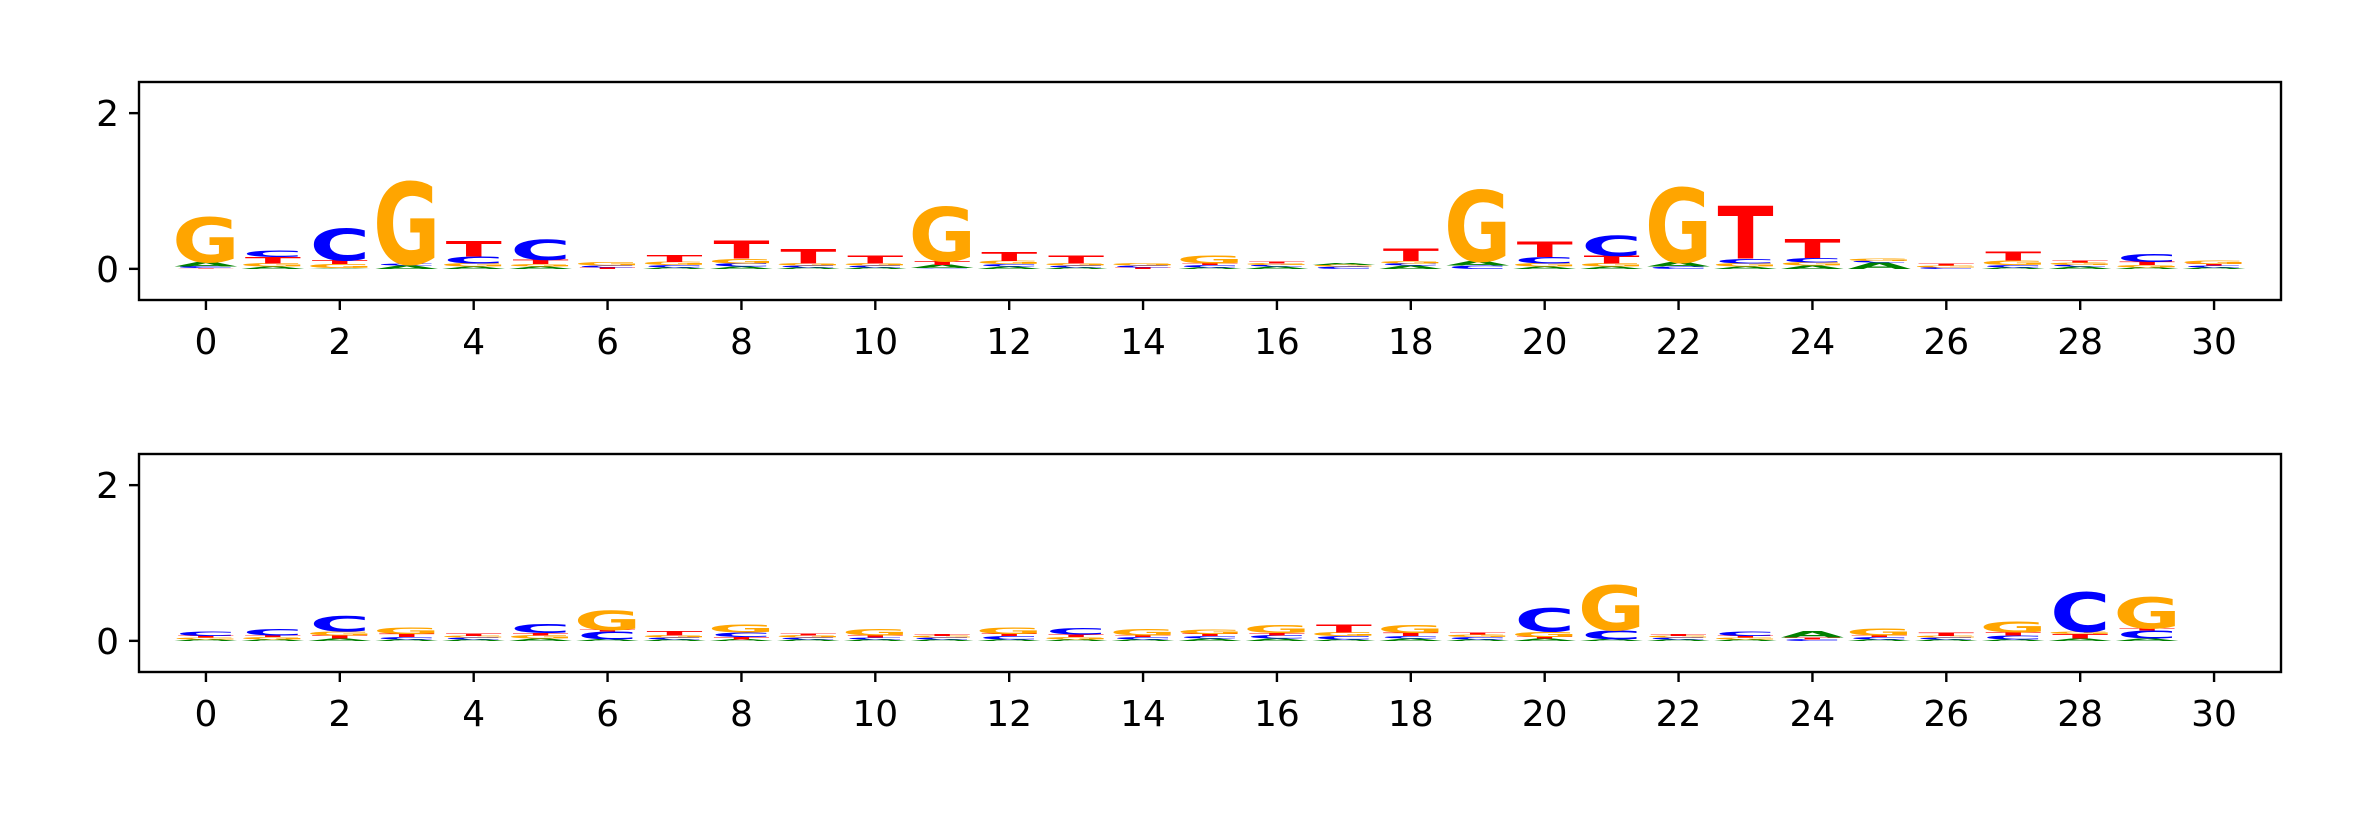  What do you see at coordinates (340, 245) in the screenshot?
I see `logo-letter-C-pos-2: C` at bounding box center [340, 245].